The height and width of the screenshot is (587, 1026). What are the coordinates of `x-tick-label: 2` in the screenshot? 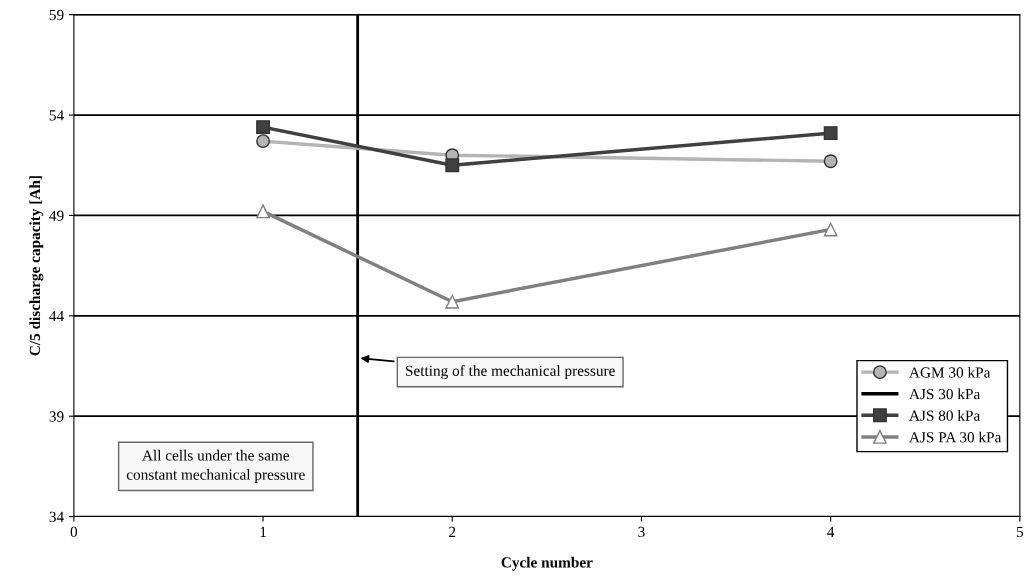 It's located at (452, 531).